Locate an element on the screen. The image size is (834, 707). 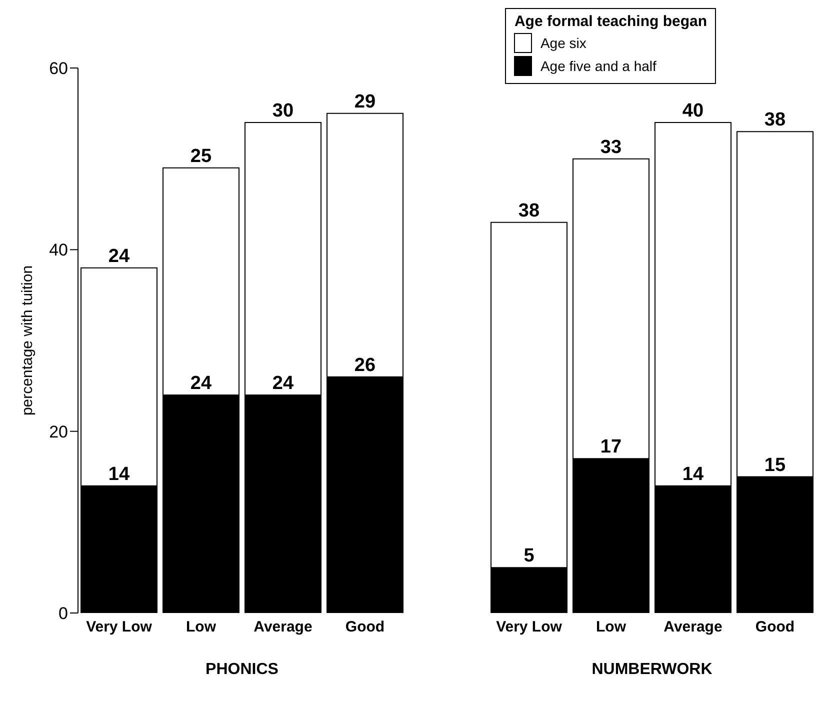
y-tick-label: 0 is located at coordinates (63, 614).